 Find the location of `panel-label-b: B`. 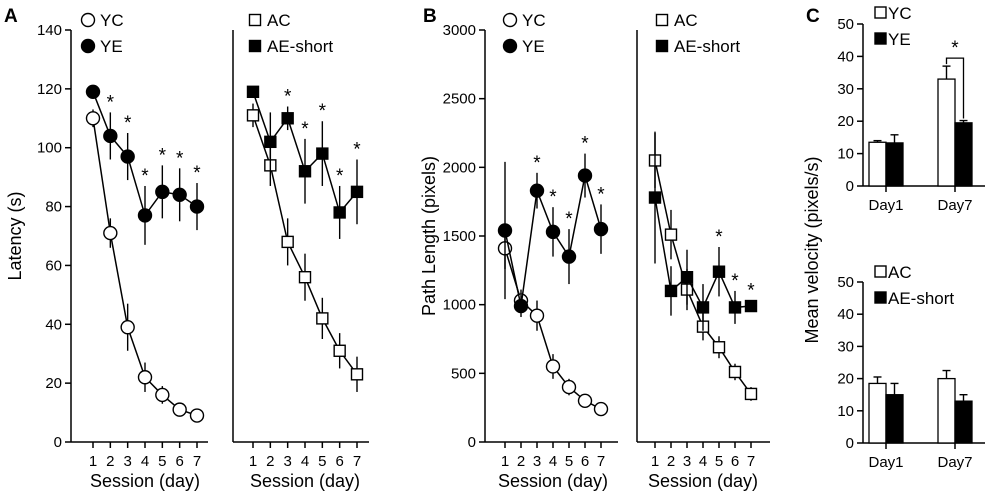

panel-label-b: B is located at coordinates (430, 16).